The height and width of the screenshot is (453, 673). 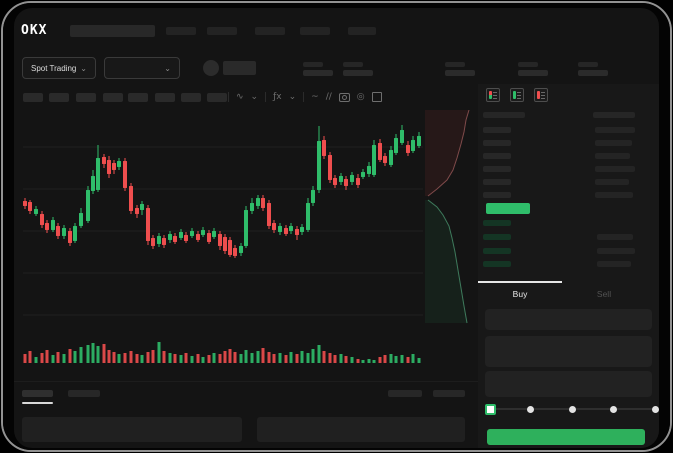 What do you see at coordinates (34, 30) in the screenshot?
I see `okx-logo: OKX` at bounding box center [34, 30].